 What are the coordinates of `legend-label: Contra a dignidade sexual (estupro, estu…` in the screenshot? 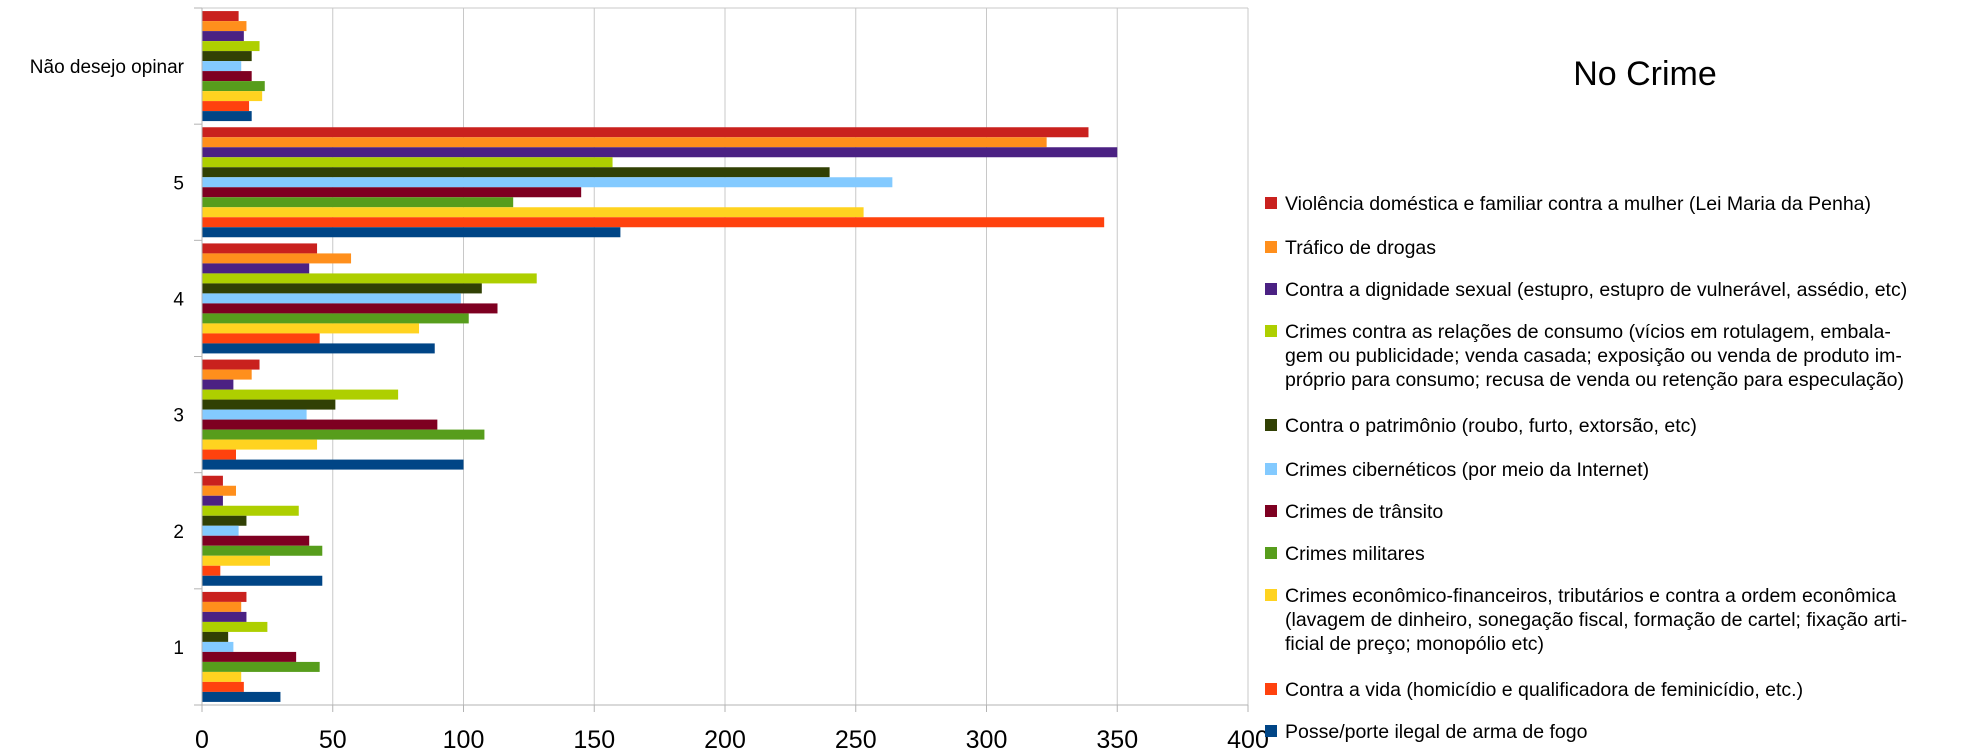 It's located at (1596, 290).